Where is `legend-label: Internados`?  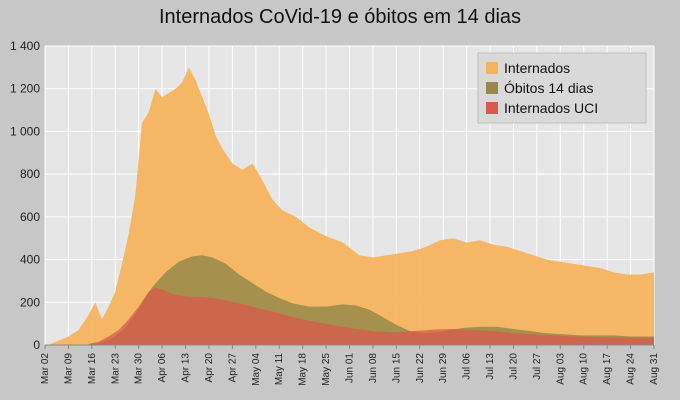
legend-label: Internados is located at coordinates (537, 68).